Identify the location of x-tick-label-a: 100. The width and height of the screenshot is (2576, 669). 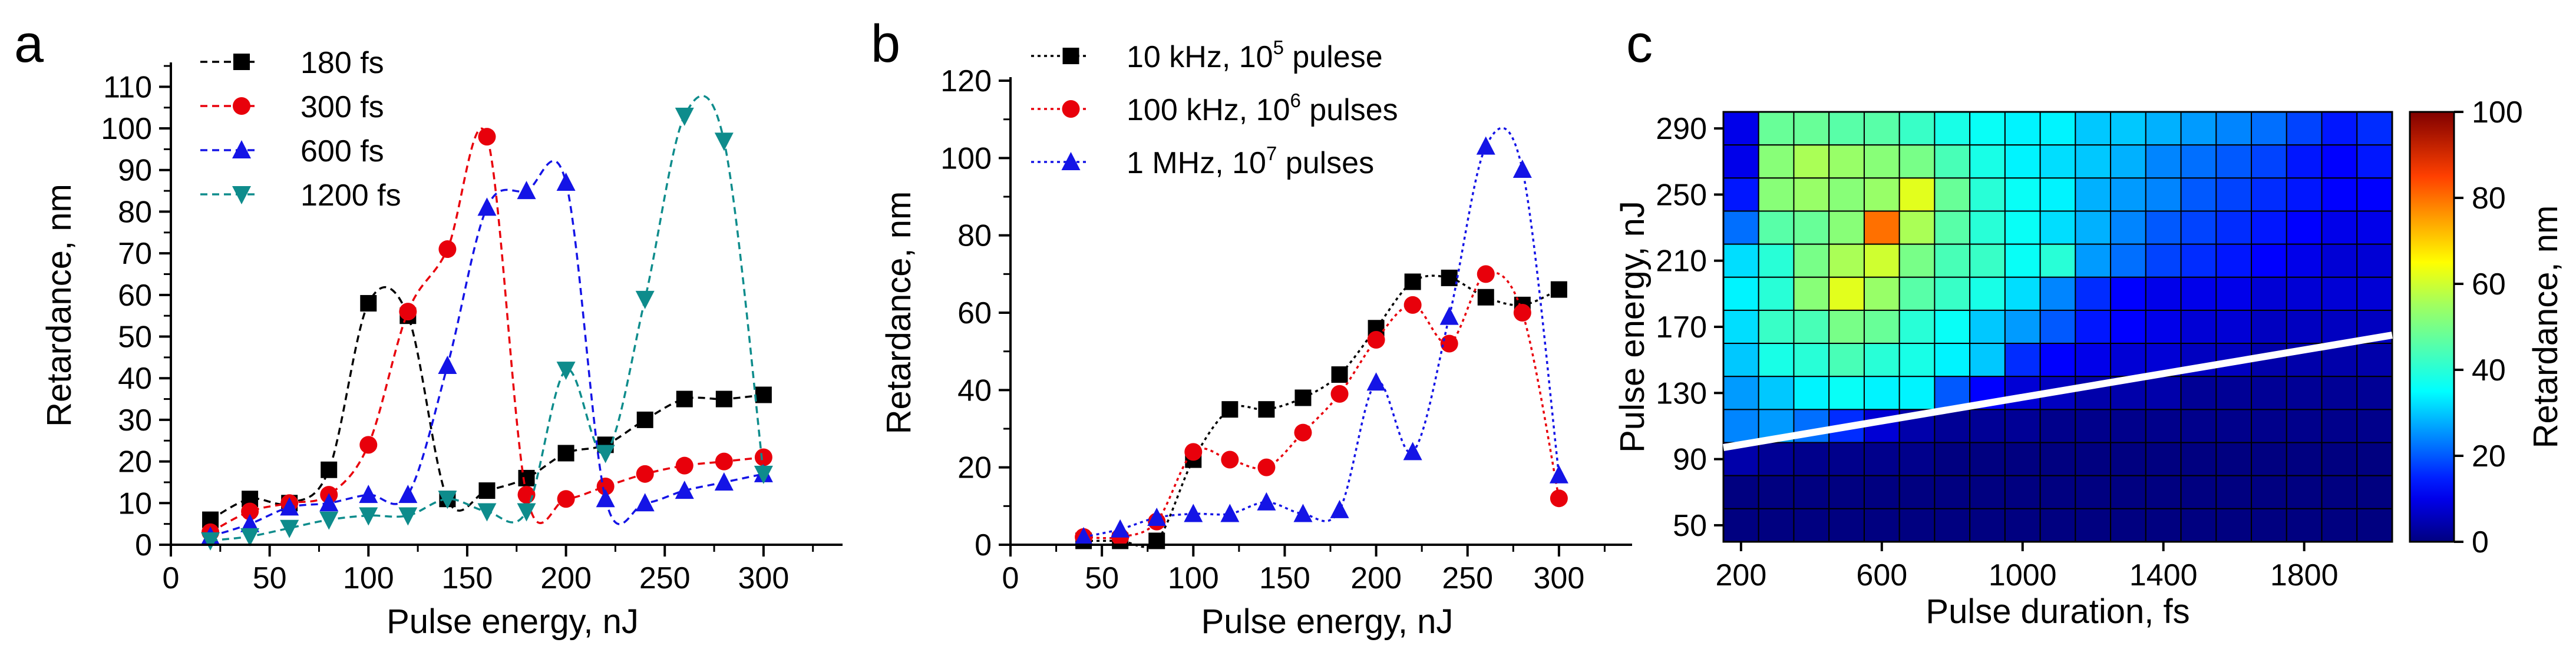
(368, 578).